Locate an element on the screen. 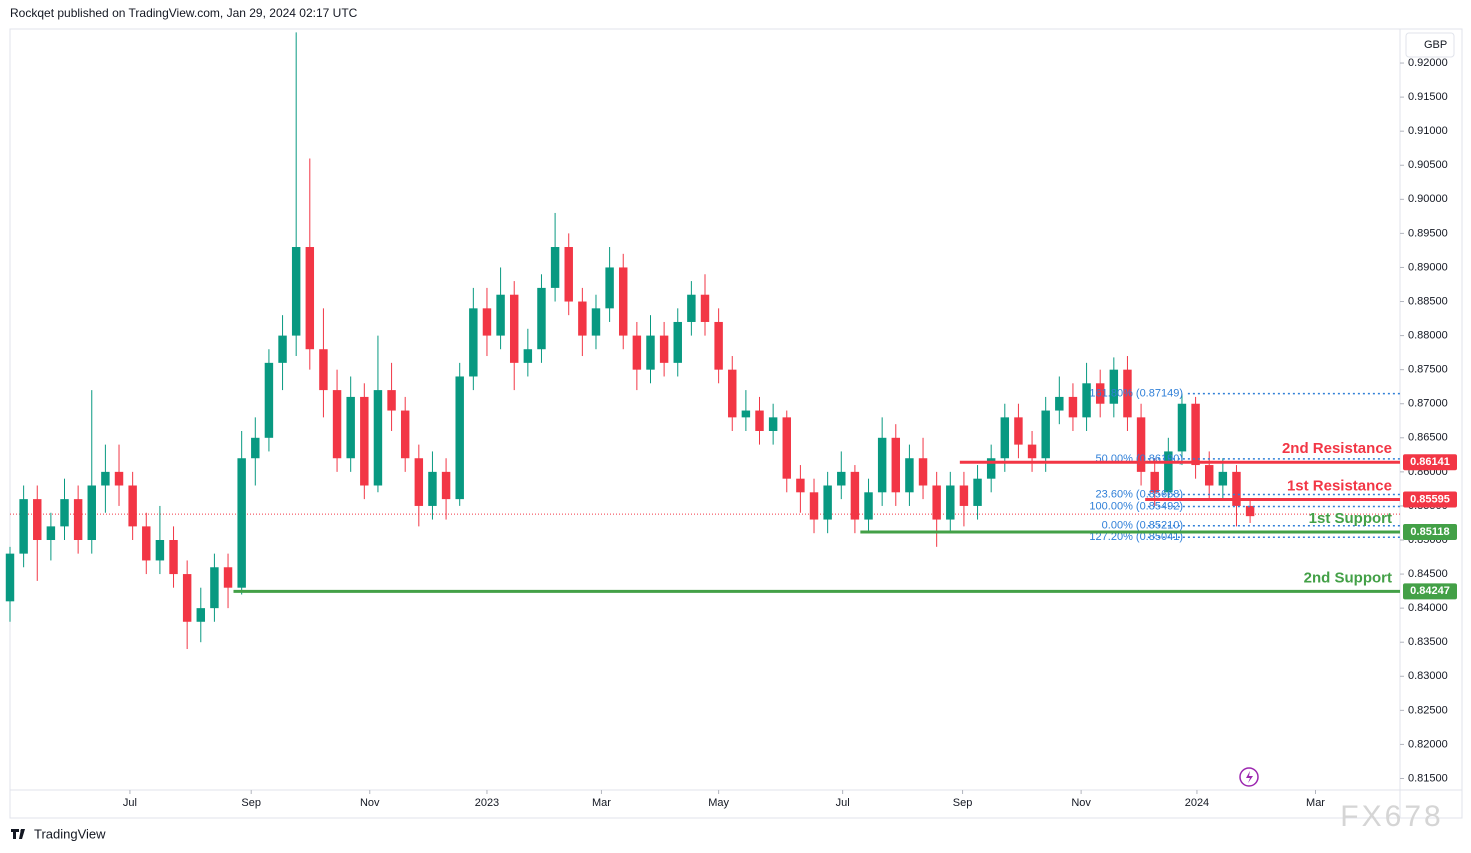 The image size is (1471, 853). footer-brand: TradingView is located at coordinates (70, 833).